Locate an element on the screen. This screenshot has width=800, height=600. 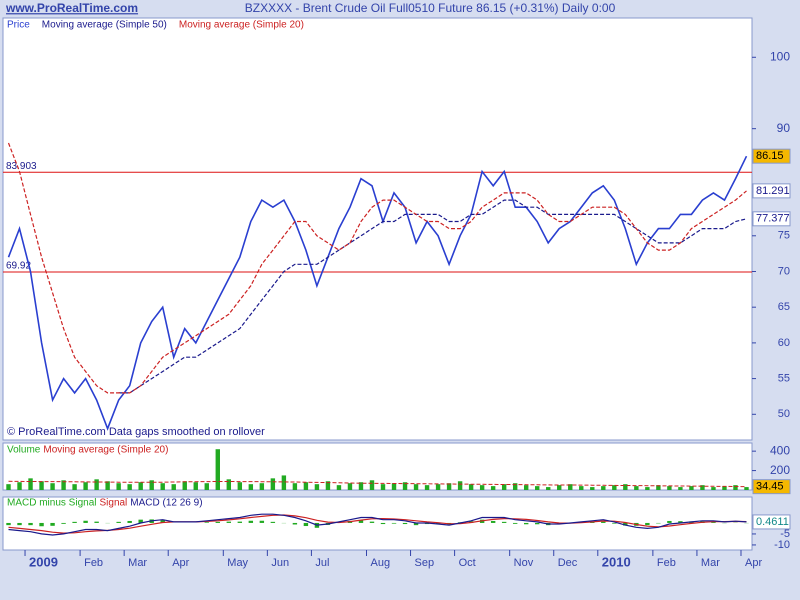
value-label: 0.4611 is located at coordinates (772, 522).